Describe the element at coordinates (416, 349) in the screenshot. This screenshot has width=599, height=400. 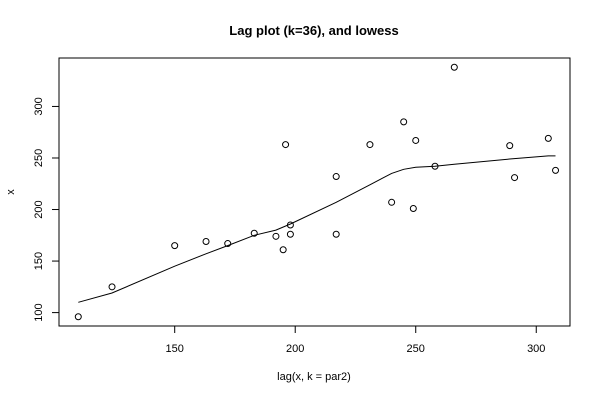
I see `x-tick-label: 250` at that location.